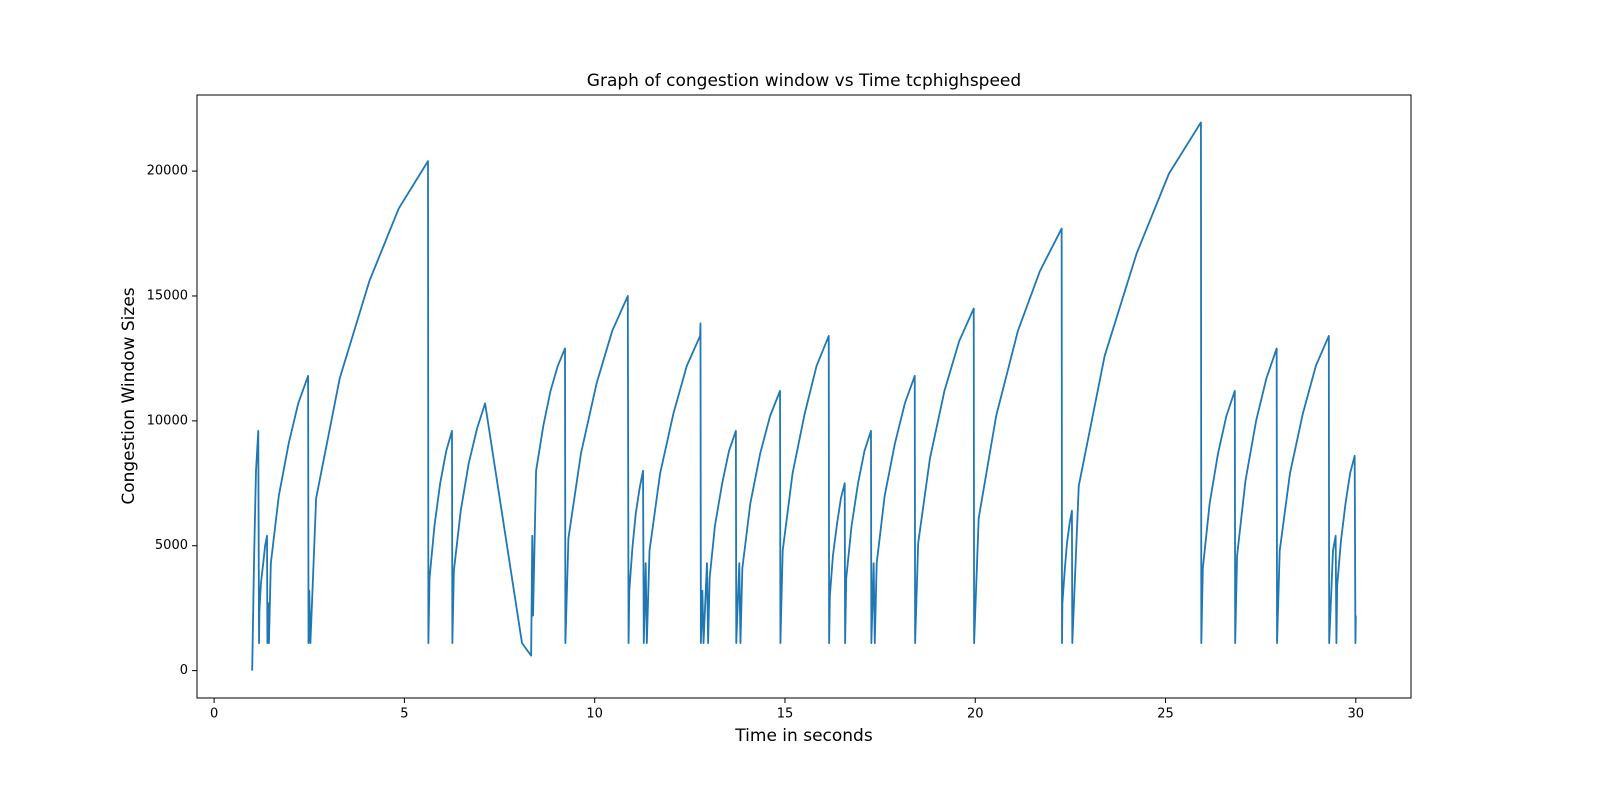 This screenshot has width=1600, height=800. What do you see at coordinates (171, 545) in the screenshot?
I see `y-tick-label: 5000` at bounding box center [171, 545].